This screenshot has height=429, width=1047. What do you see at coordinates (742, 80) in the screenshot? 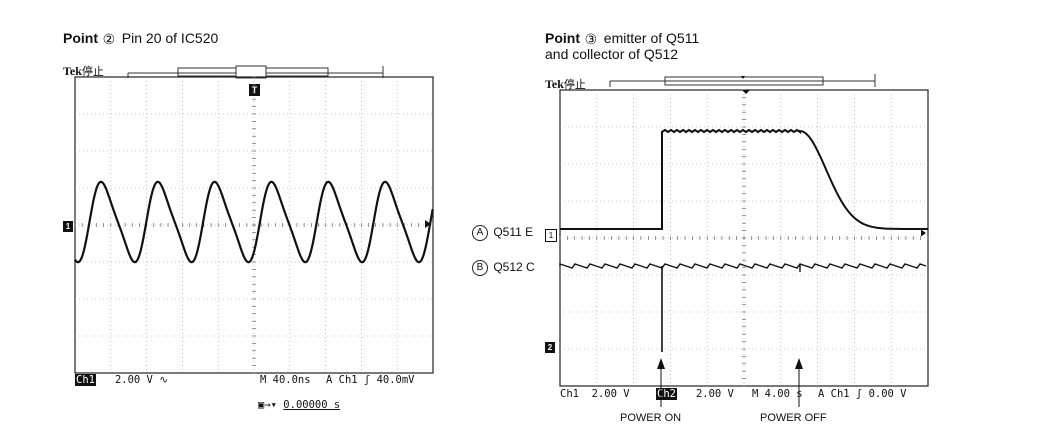
I see `right-record-bar` at bounding box center [742, 80].